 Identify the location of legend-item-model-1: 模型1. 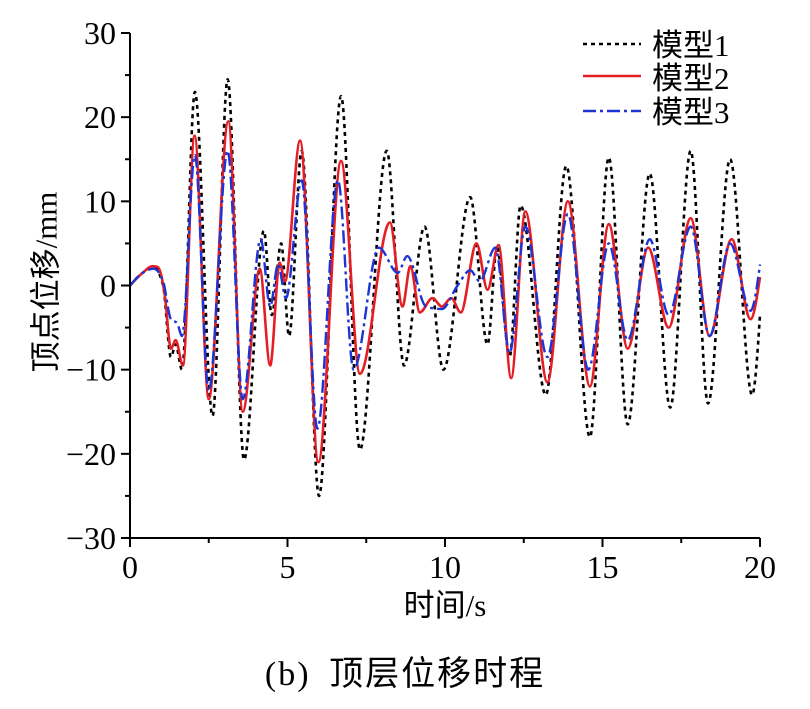
(656, 45).